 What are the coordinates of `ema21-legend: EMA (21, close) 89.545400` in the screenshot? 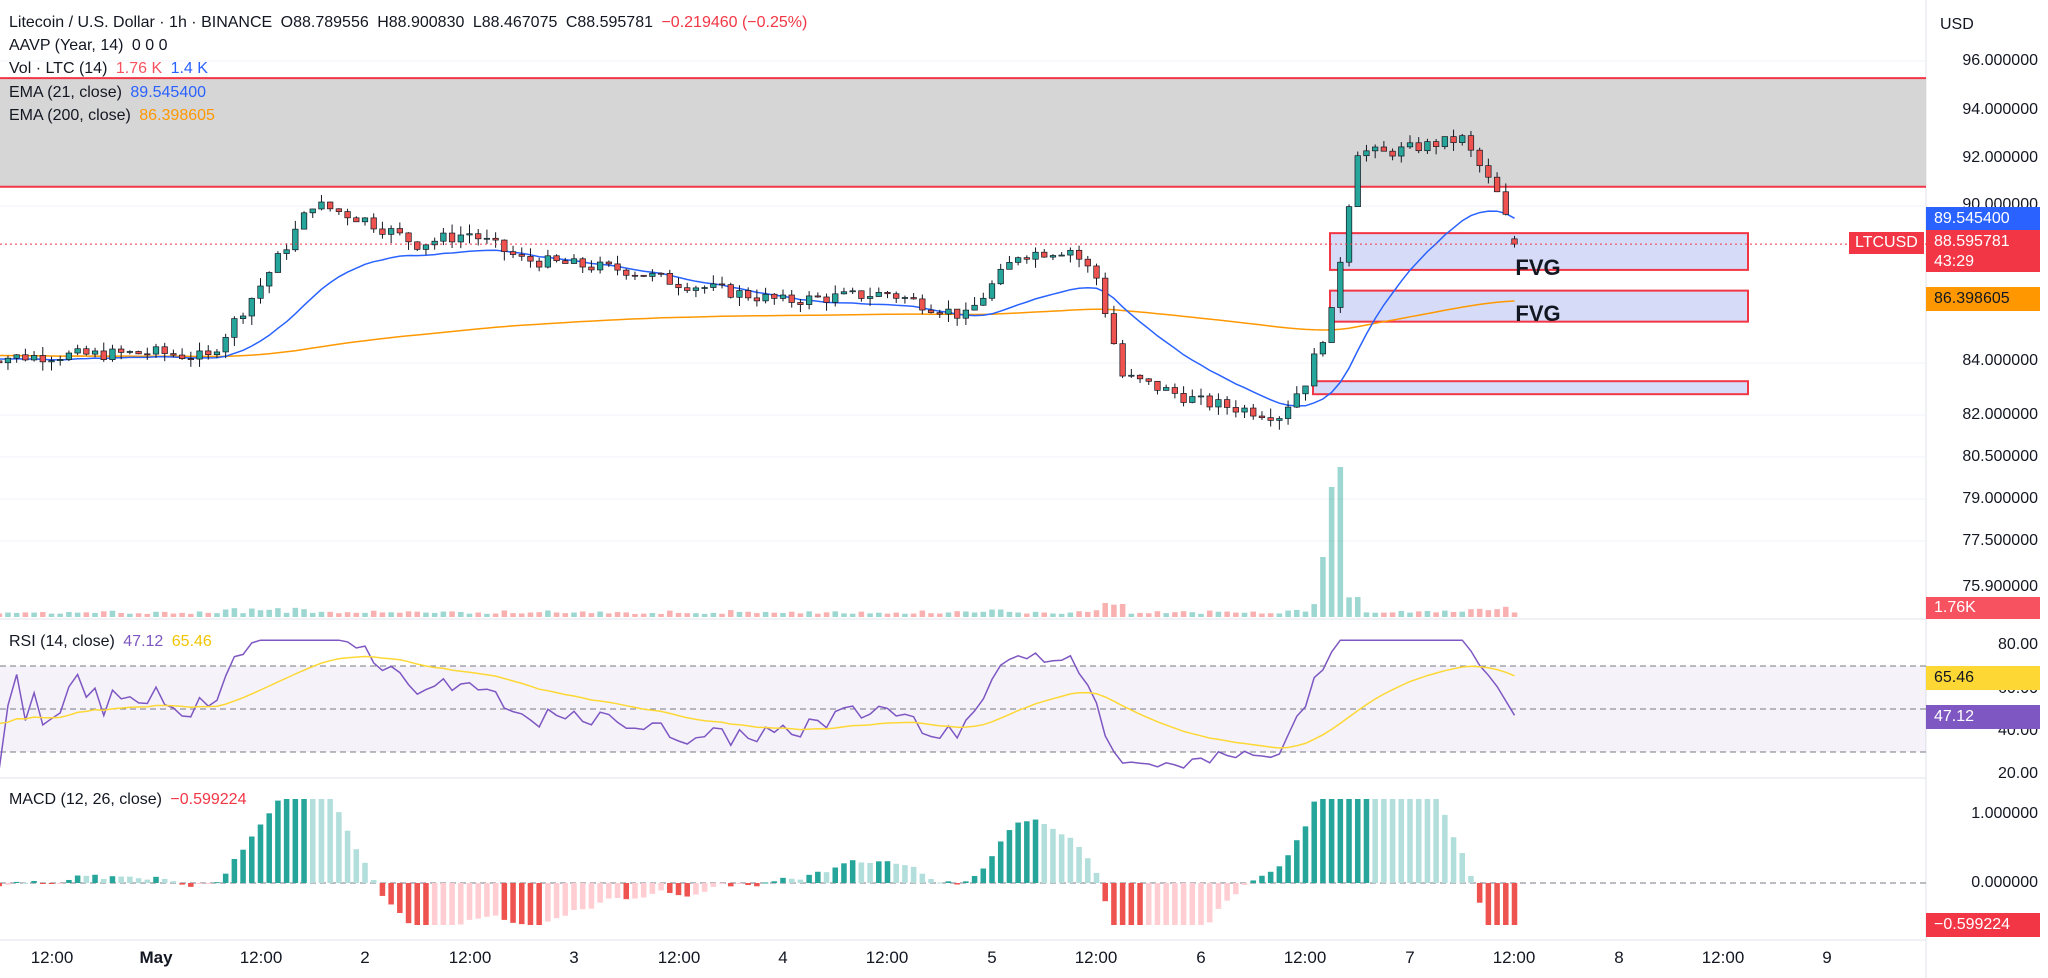 It's located at (109, 93).